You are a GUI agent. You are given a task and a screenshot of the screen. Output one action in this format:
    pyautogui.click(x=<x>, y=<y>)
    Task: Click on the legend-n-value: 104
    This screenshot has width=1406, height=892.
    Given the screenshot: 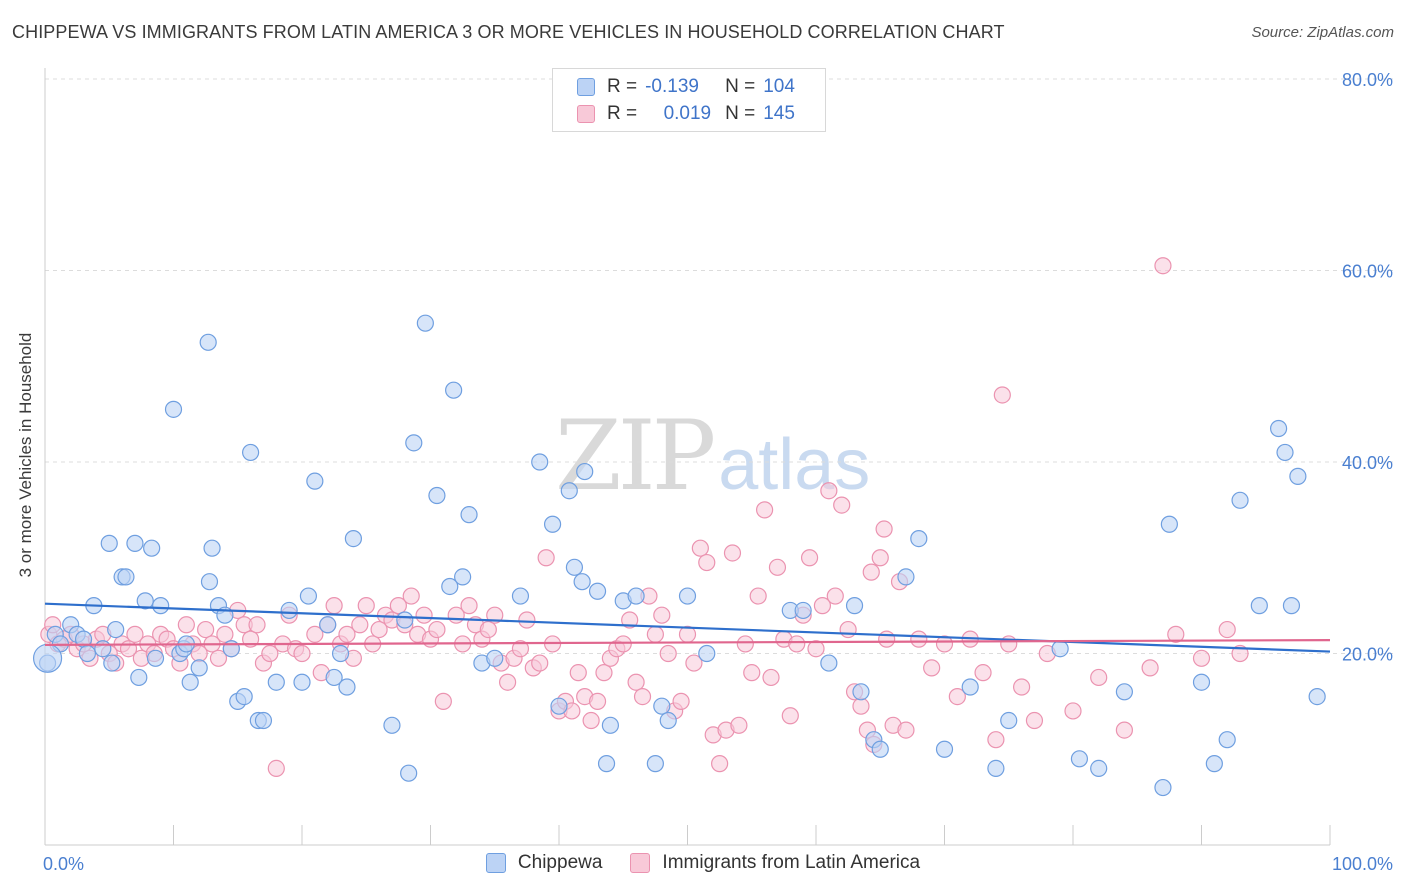 What is the action you would take?
    pyautogui.click(x=779, y=86)
    